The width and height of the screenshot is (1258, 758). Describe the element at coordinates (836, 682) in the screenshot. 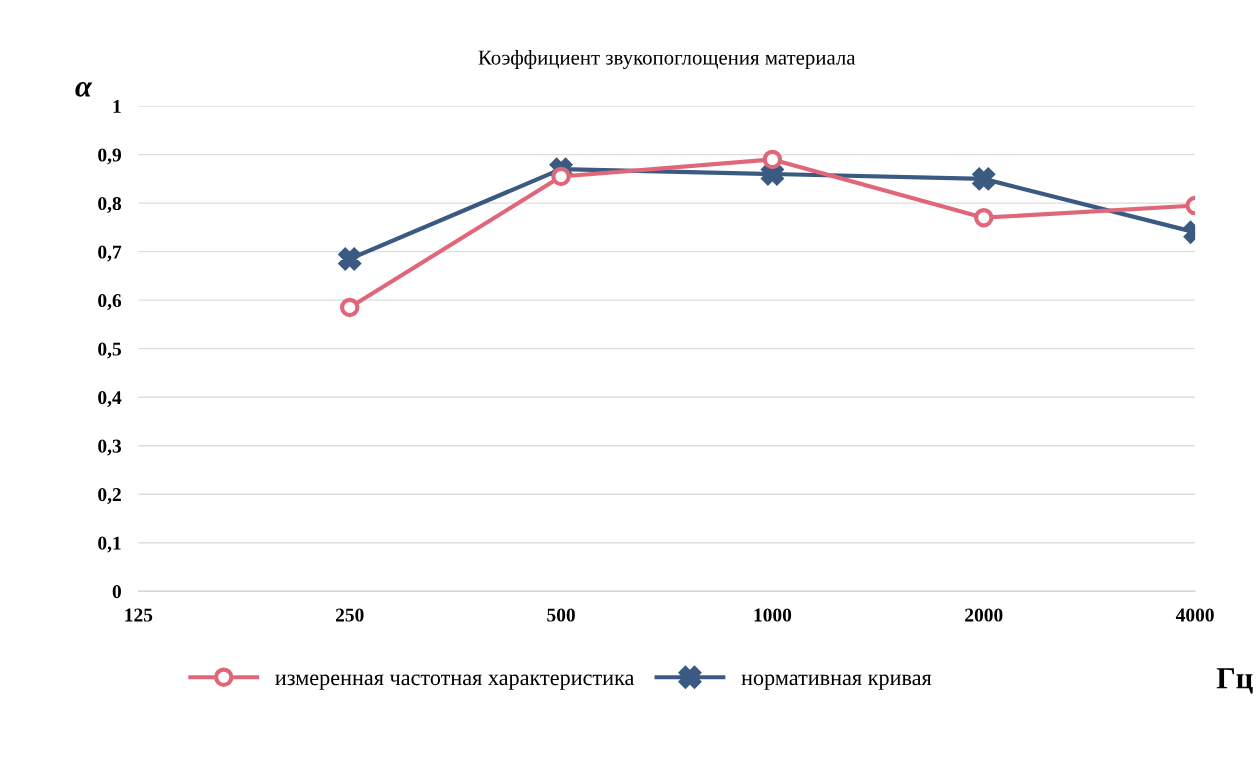

I see `legend-label: нормативная кривая` at that location.